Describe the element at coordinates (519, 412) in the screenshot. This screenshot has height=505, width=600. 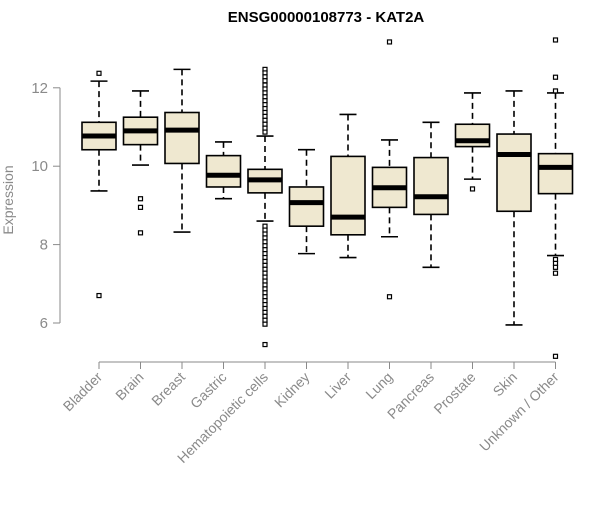
I see `x-tick-label: Unknown / Other` at that location.